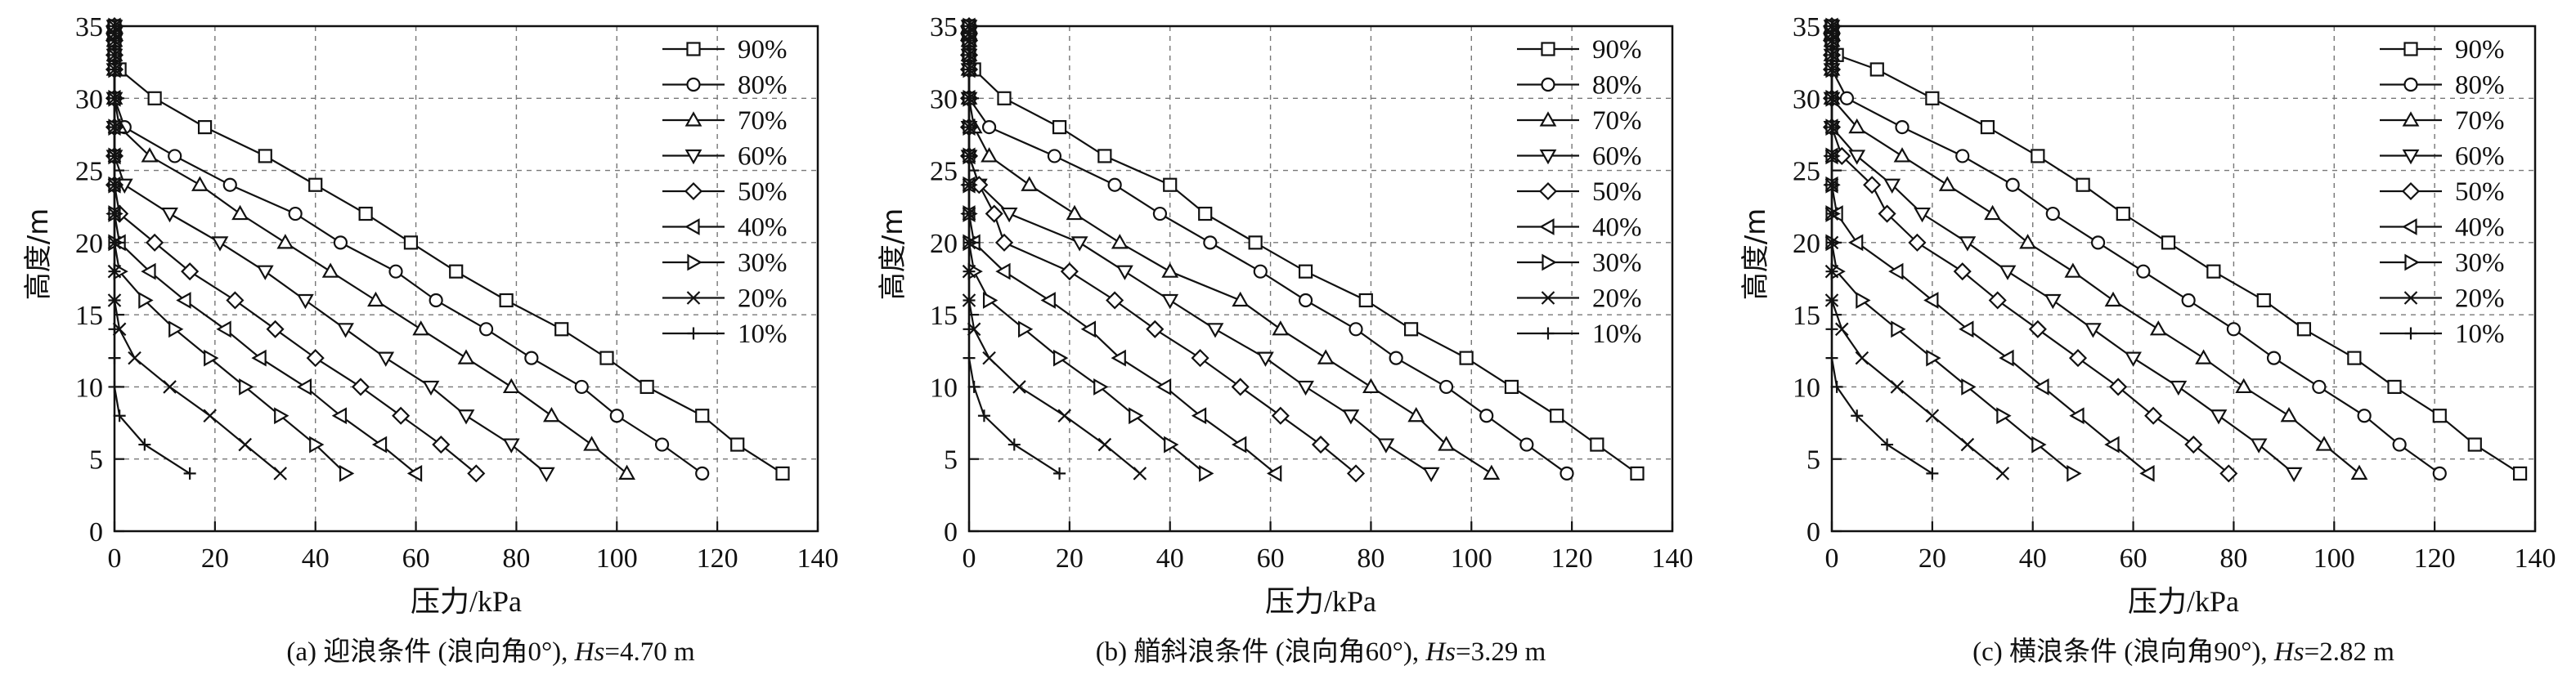  What do you see at coordinates (1070, 558) in the screenshot?
I see `x-tick-label: 20` at bounding box center [1070, 558].